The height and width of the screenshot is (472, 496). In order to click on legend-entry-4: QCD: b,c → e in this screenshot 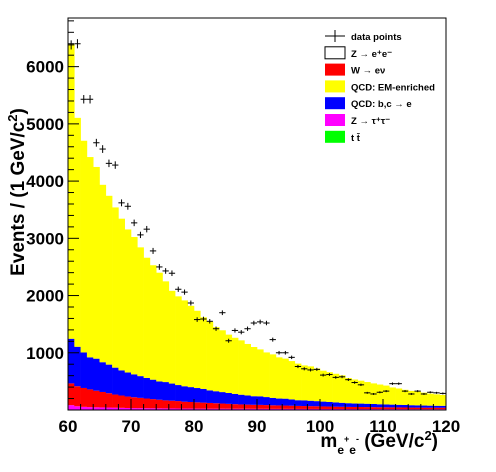, I will do `click(368, 103)`.